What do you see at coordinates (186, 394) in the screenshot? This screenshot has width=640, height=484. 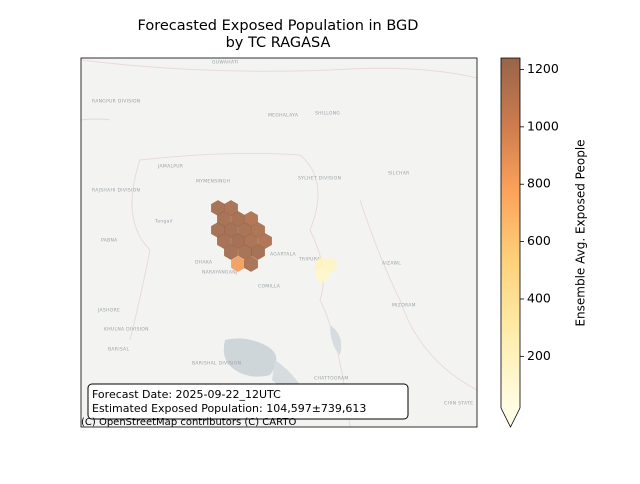 I see `annotation-text: Forecast Date: 2025-09-22_12UTC` at bounding box center [186, 394].